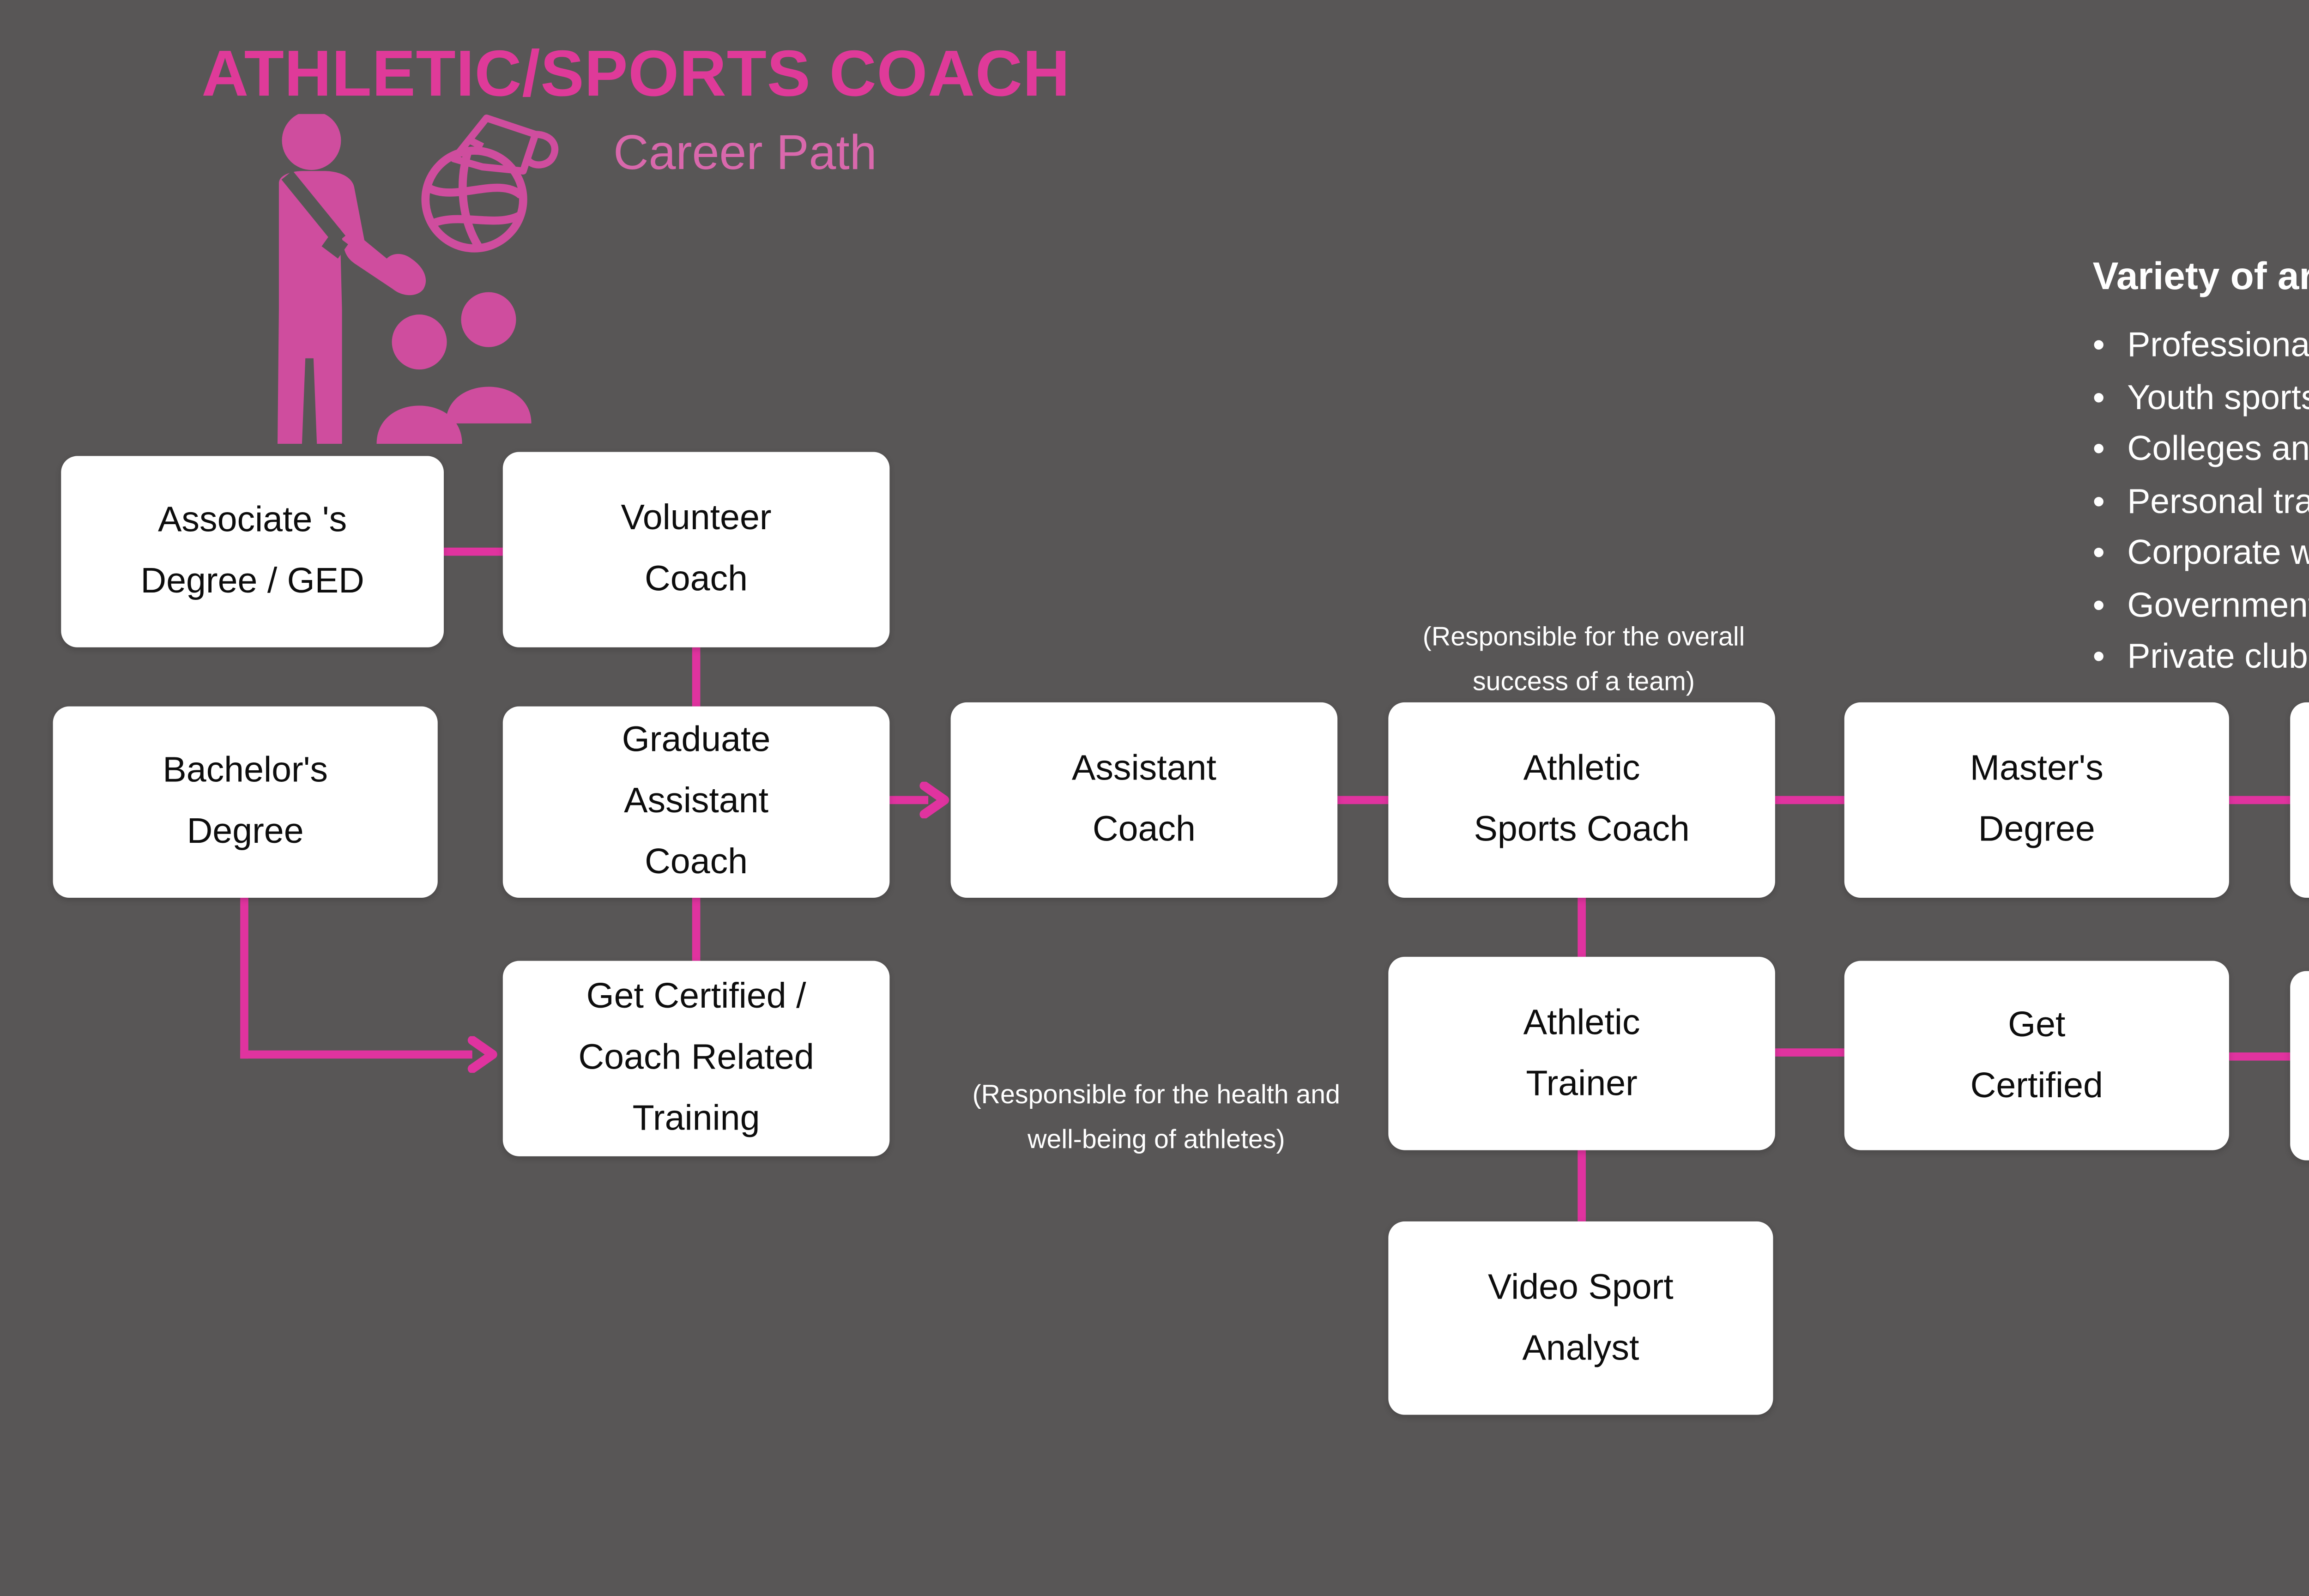 The width and height of the screenshot is (2309, 1596). I want to click on box-assistant-coach: Assistant Coach, so click(1144, 800).